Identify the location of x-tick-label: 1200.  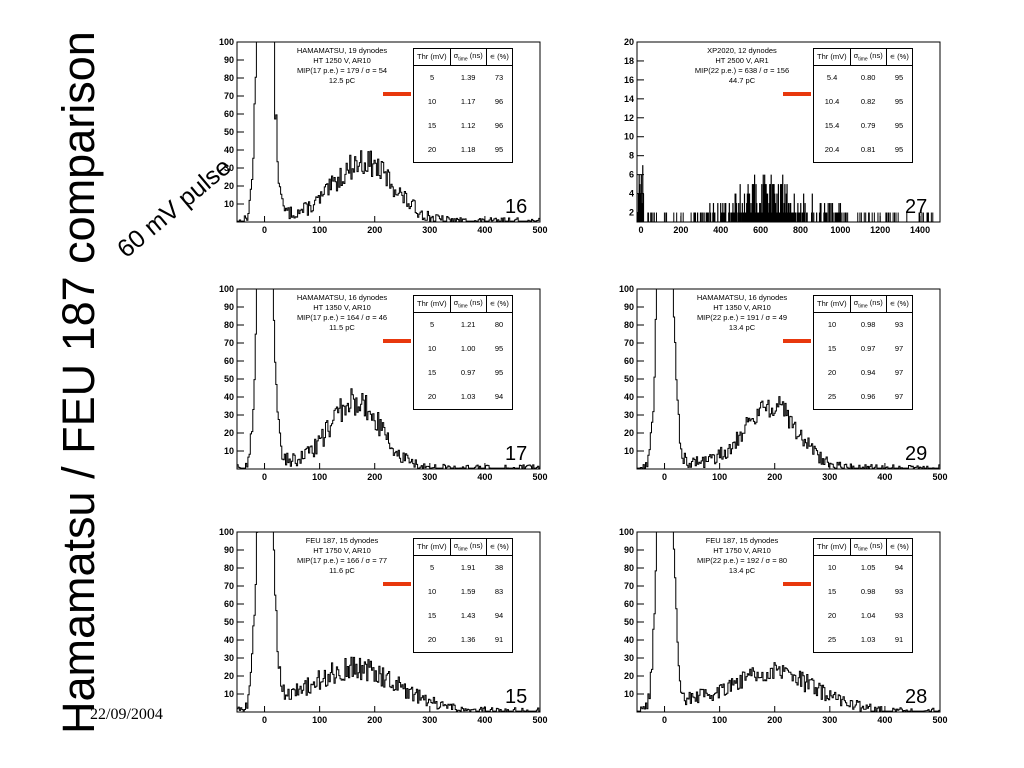
(880, 230).